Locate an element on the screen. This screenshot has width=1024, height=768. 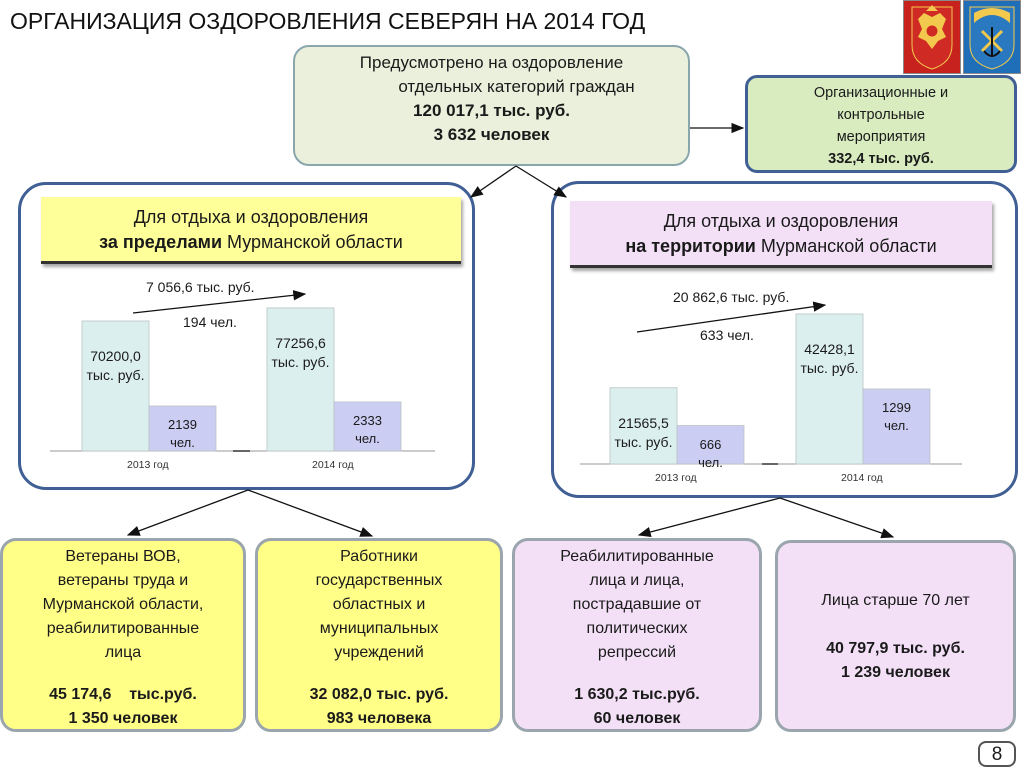
elderly-amount: 40 797,9 тыс. руб. is located at coordinates (895, 648).